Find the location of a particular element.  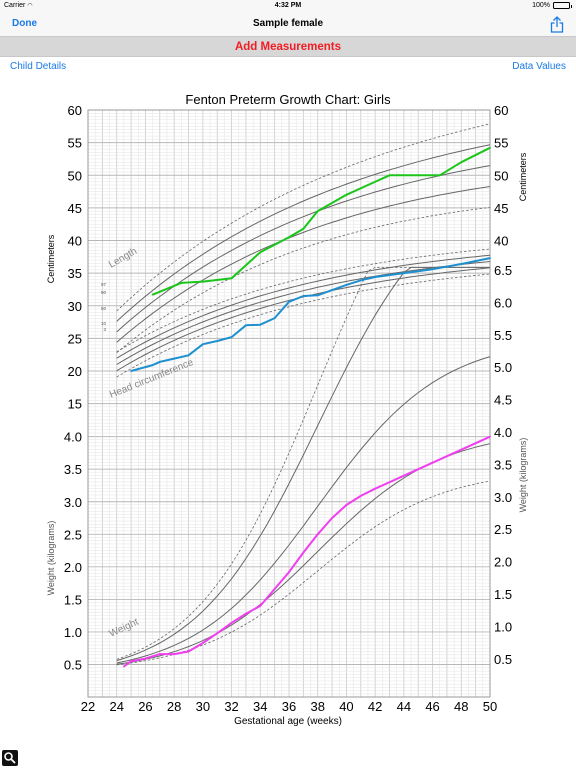

add-measurements-button: Add Measurements is located at coordinates (288, 46).